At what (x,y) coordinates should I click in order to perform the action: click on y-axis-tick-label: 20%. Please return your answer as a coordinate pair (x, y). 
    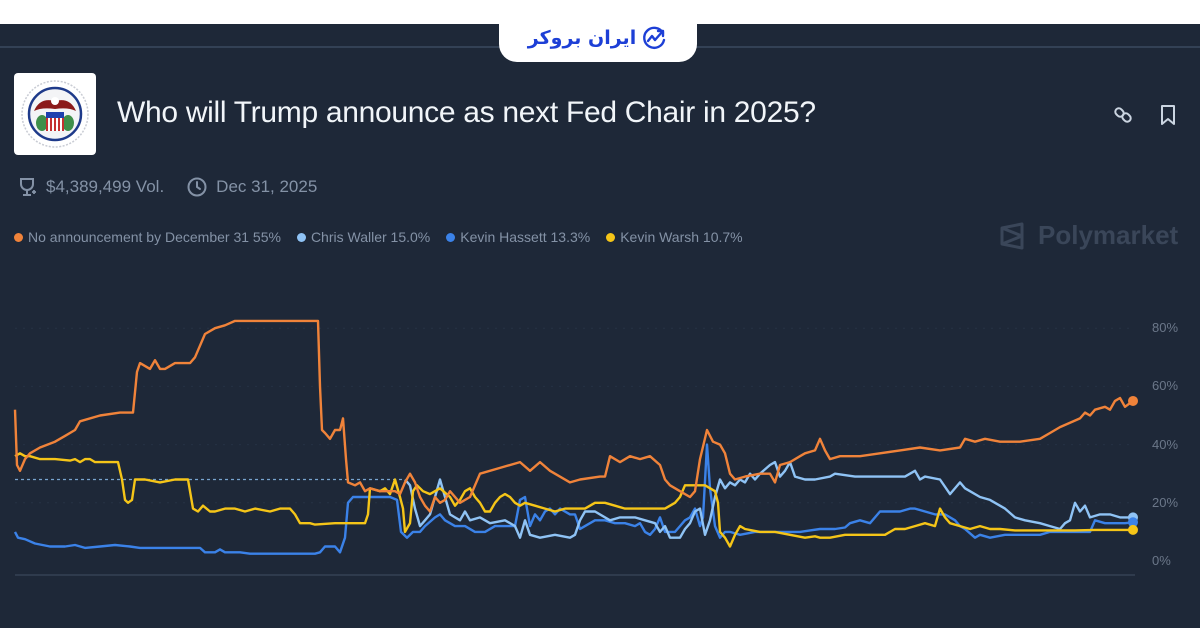
    Looking at the image, I should click on (1165, 502).